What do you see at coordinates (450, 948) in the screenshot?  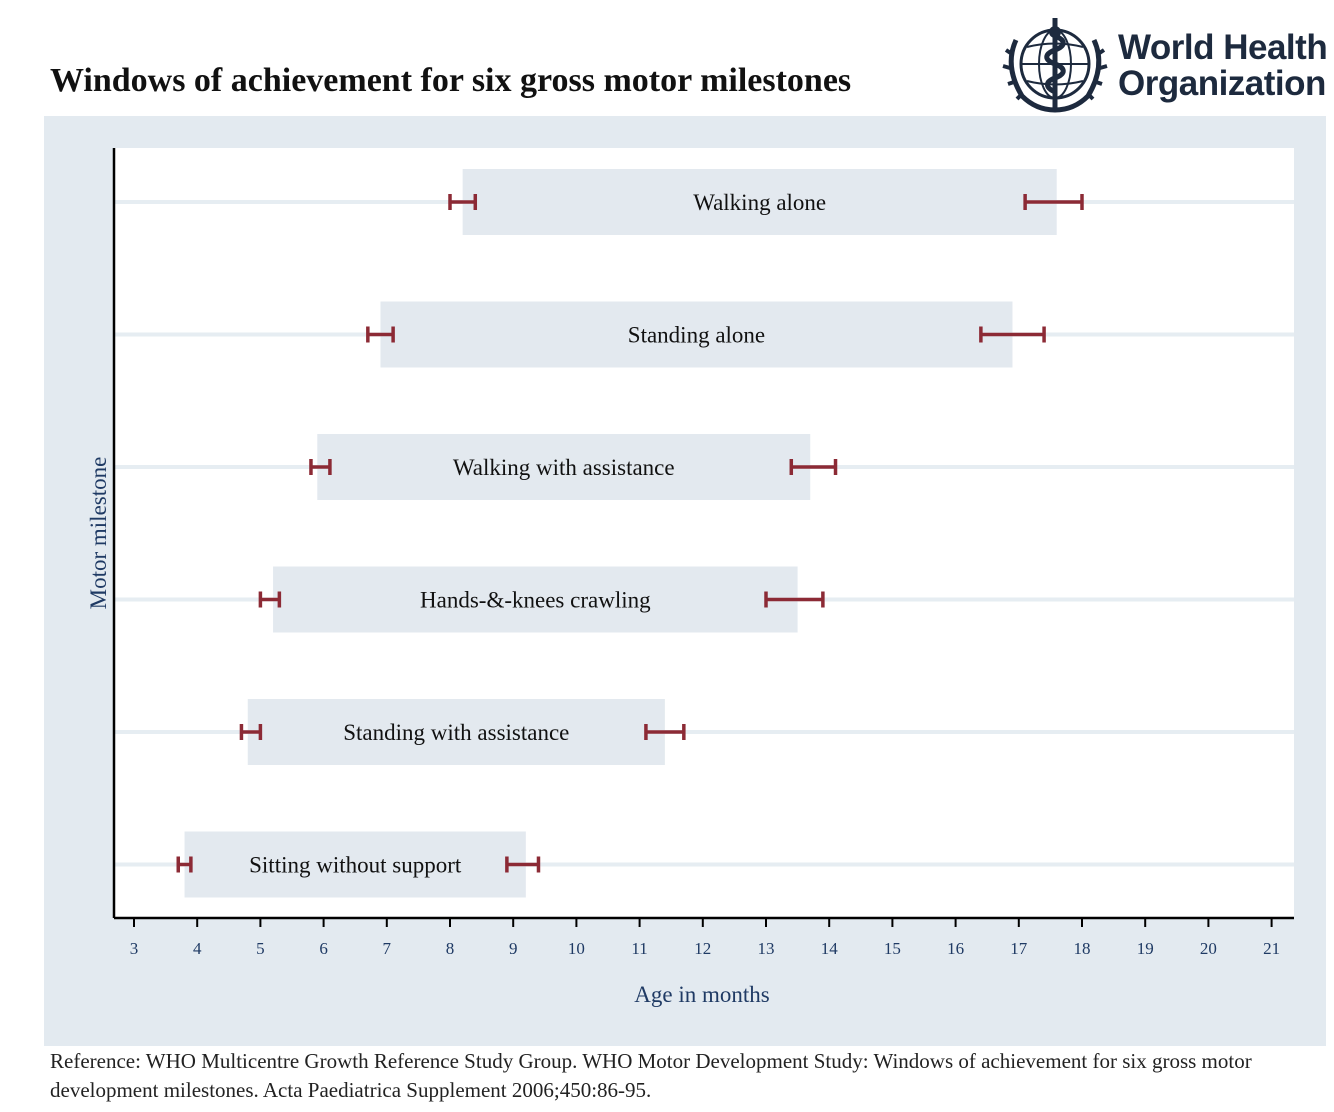 I see `x-tick-label: 8` at bounding box center [450, 948].